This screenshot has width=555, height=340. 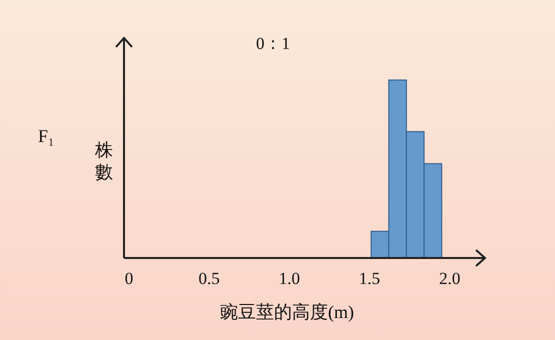 I want to click on y-axis-title: 株數, so click(x=103, y=161).